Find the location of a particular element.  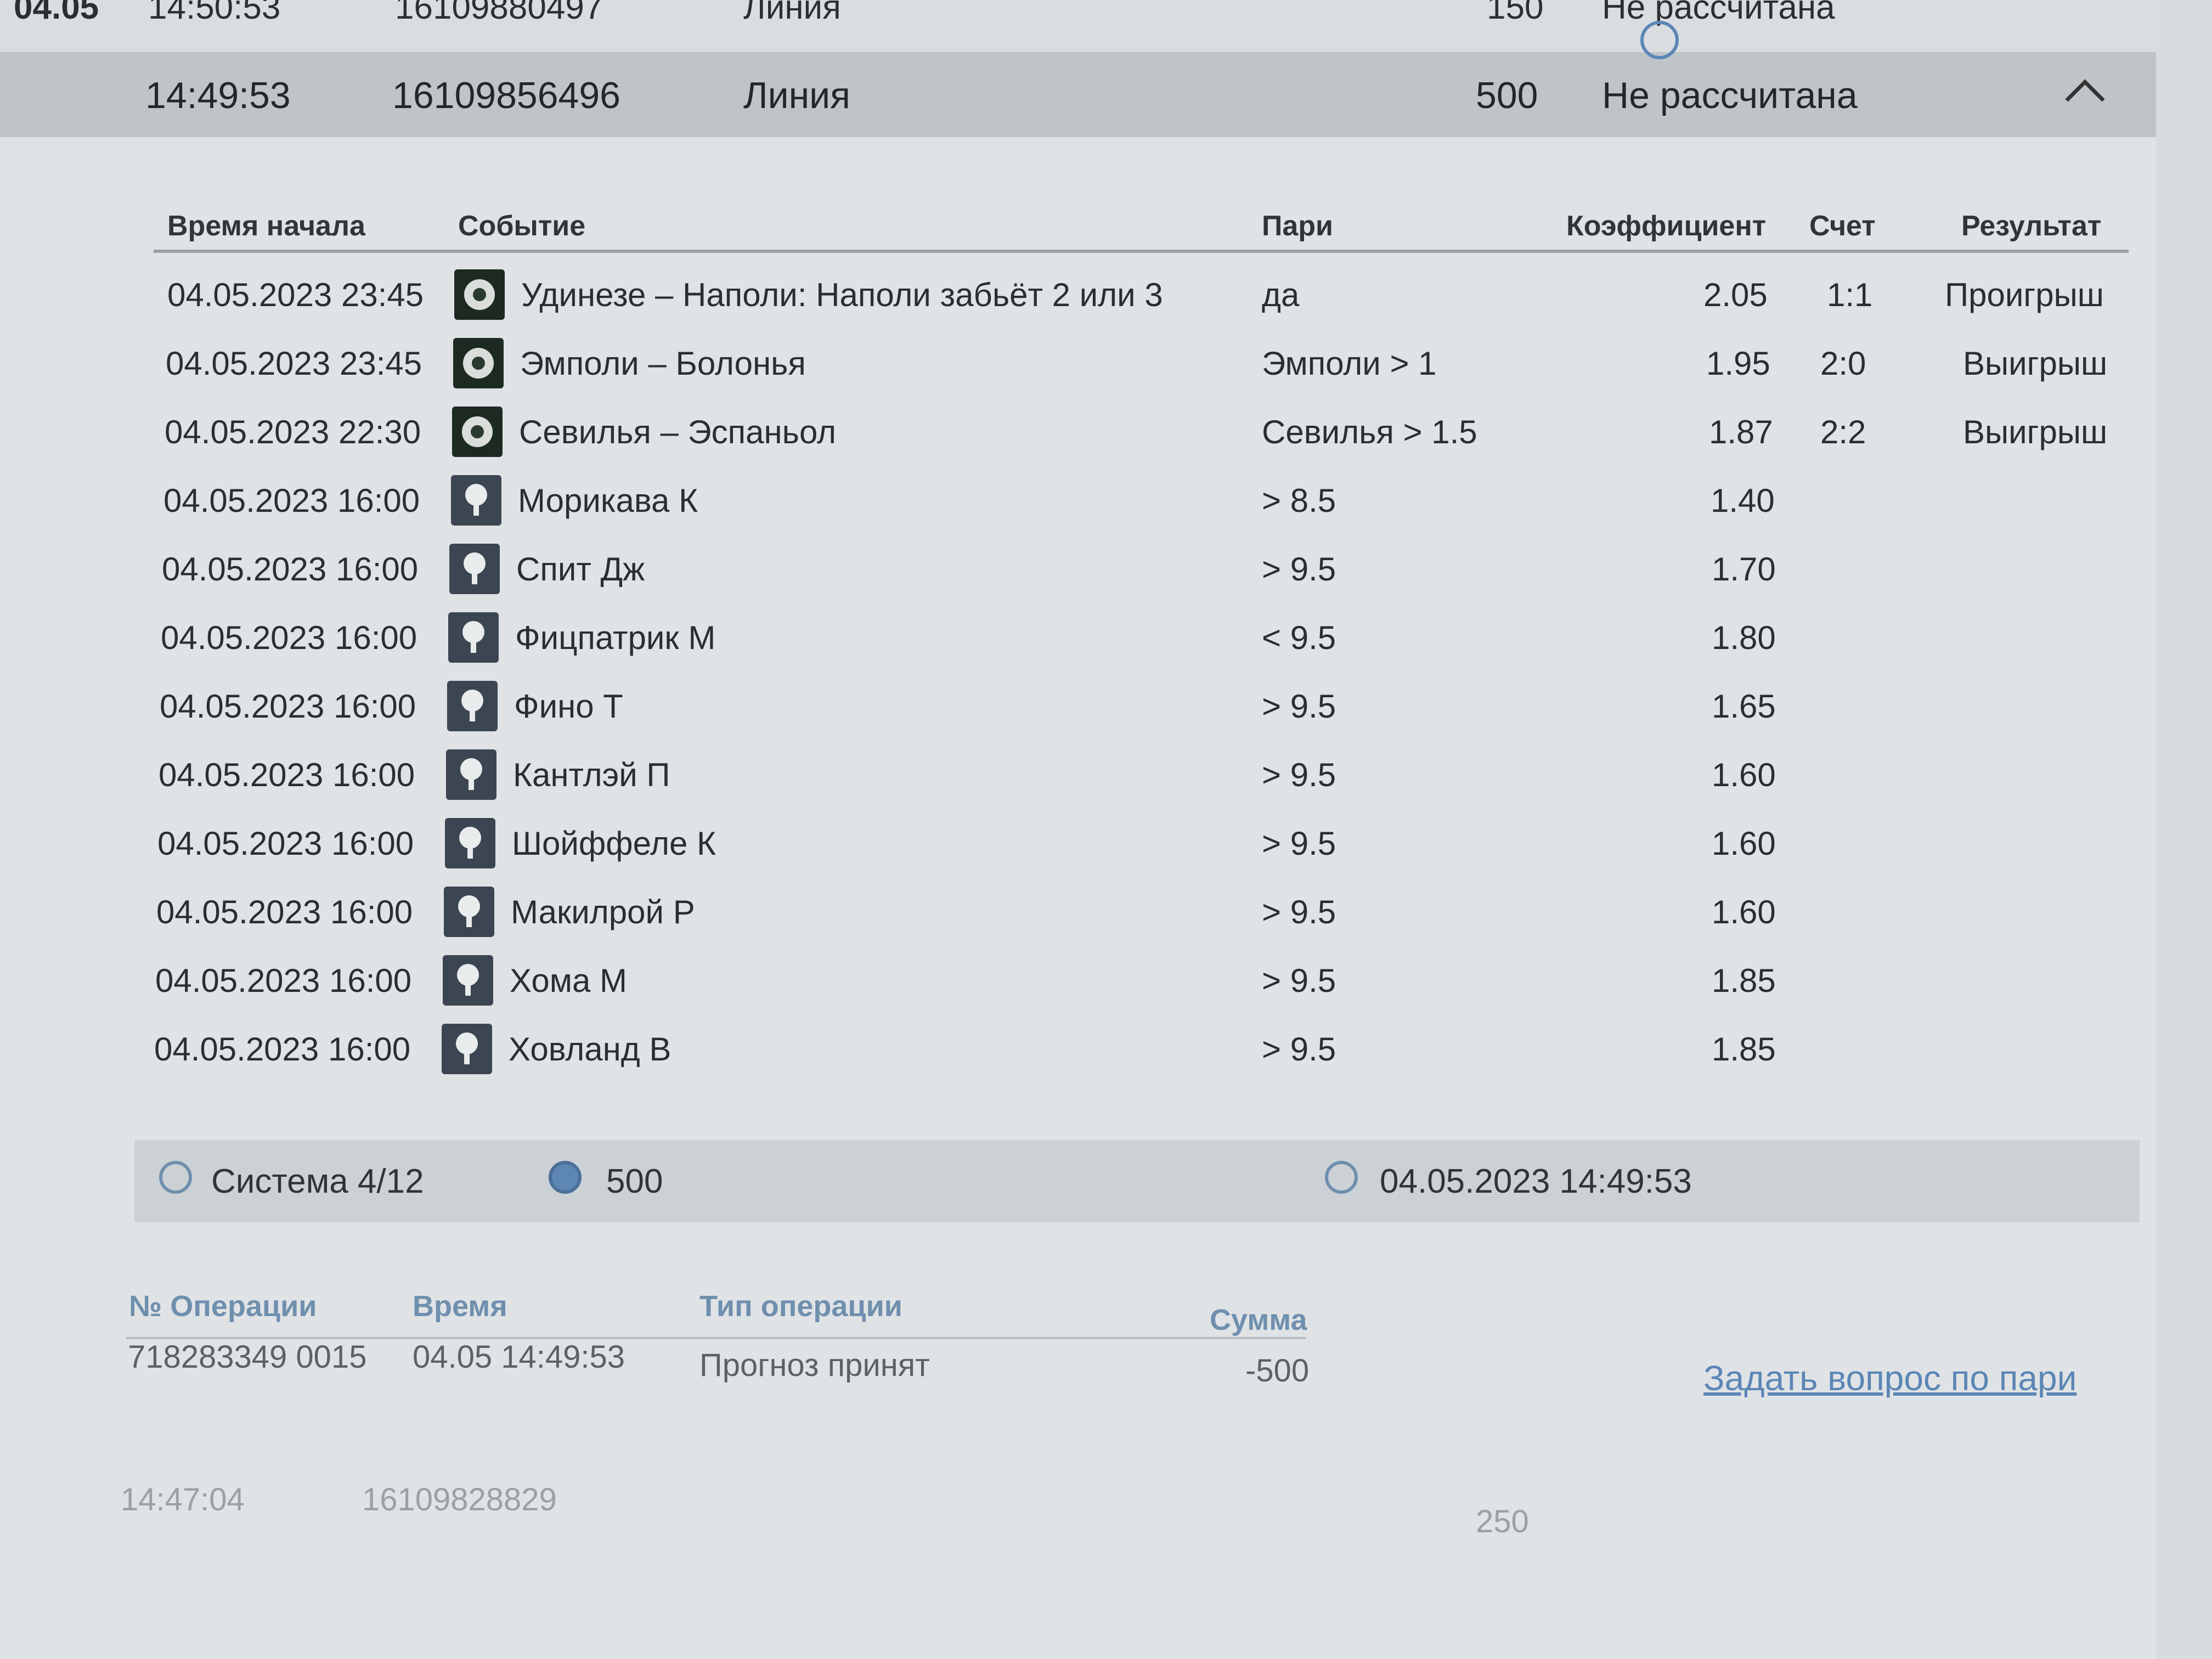

col-header-bet: Пари is located at coordinates (1298, 226).